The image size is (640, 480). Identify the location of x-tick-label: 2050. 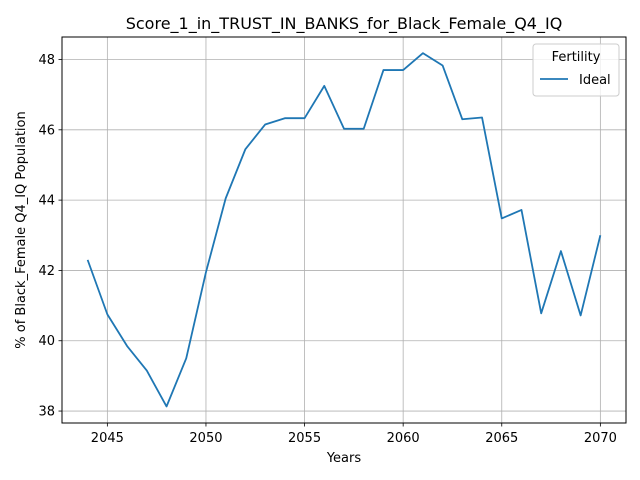
(205, 438).